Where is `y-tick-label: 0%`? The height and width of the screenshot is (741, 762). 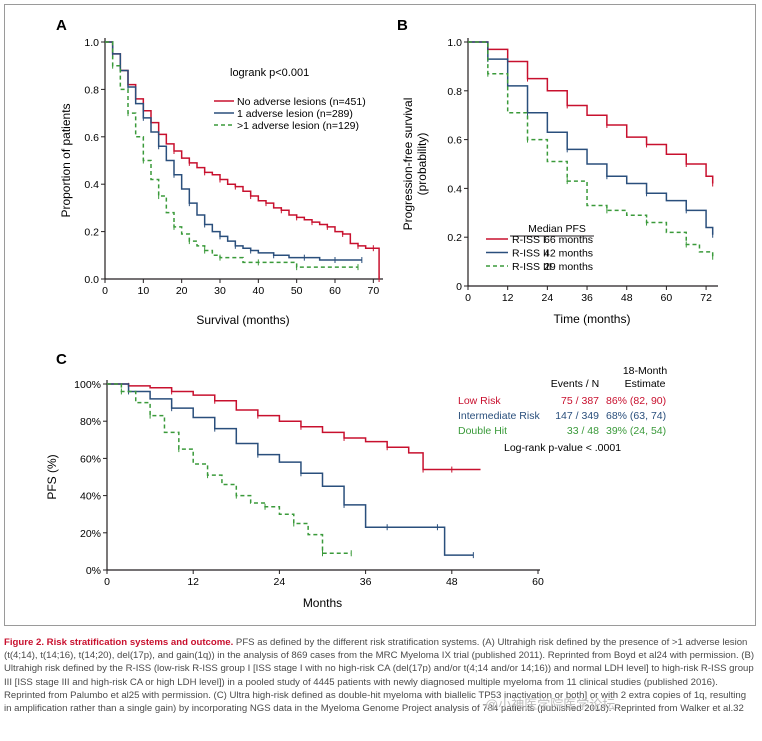
y-tick-label: 0% is located at coordinates (93, 571).